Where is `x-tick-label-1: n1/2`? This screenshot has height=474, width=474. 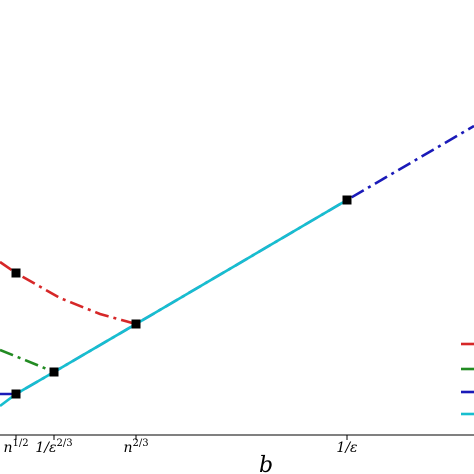
x-tick-label-1: n1/2 is located at coordinates (15, 447).